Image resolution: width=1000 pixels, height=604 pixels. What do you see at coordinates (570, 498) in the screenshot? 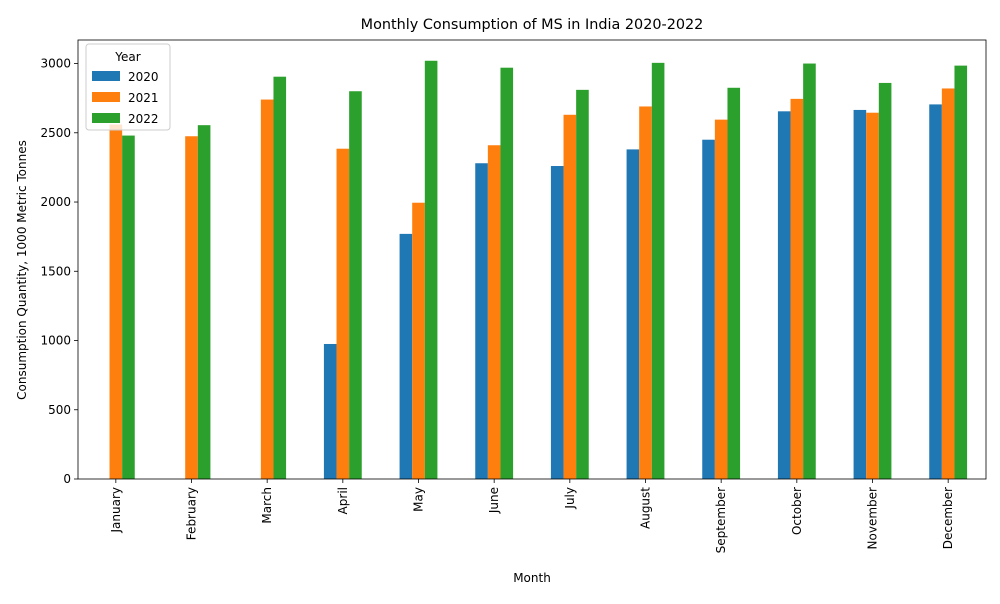
I see `x-tick-label: July` at bounding box center [570, 498].